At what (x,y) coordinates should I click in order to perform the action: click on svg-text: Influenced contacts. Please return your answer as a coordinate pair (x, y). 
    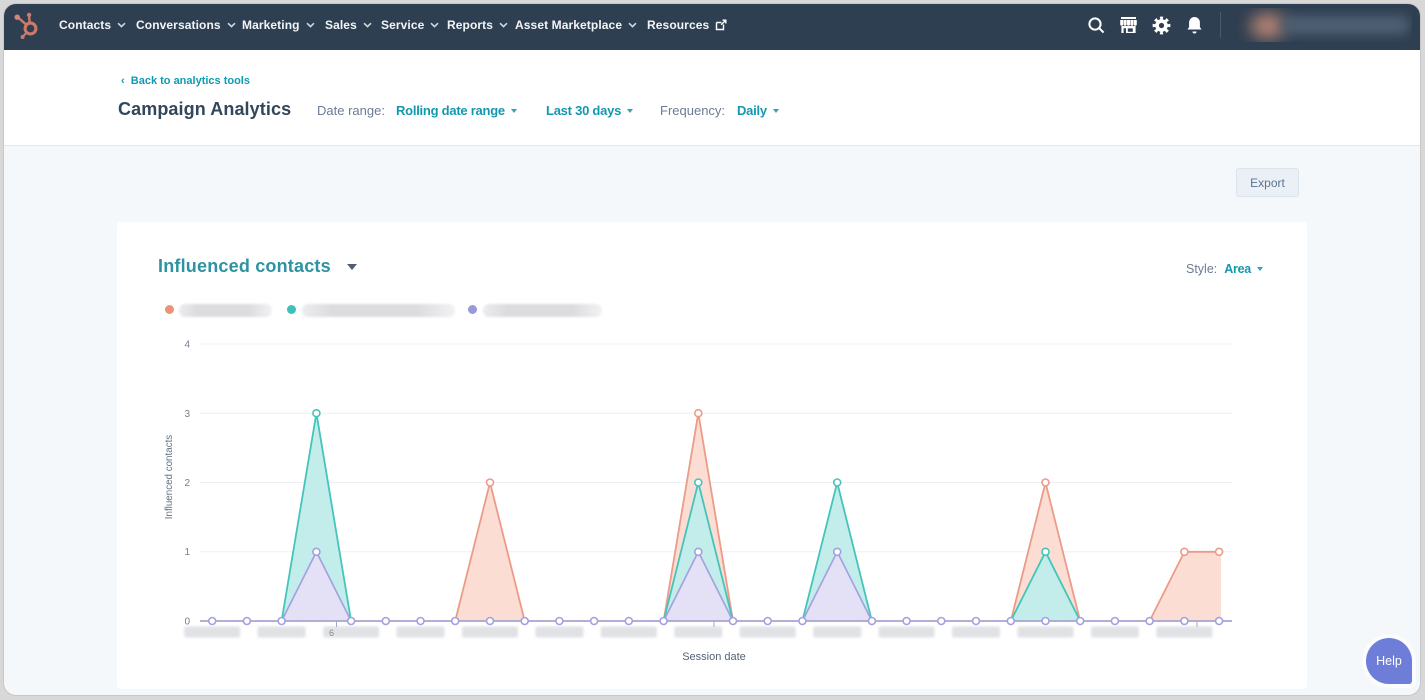
    Looking at the image, I should click on (169, 477).